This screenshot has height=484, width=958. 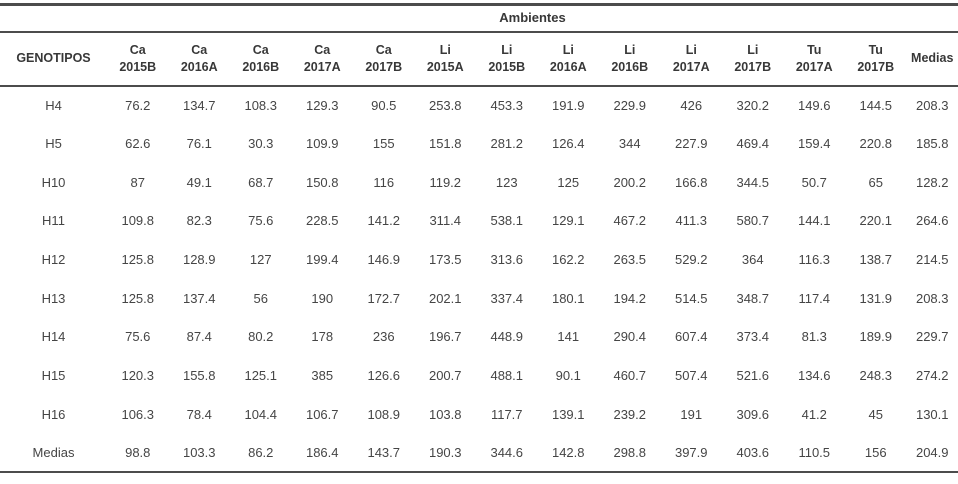 What do you see at coordinates (506, 414) in the screenshot?
I see `data-cell: 117.7` at bounding box center [506, 414].